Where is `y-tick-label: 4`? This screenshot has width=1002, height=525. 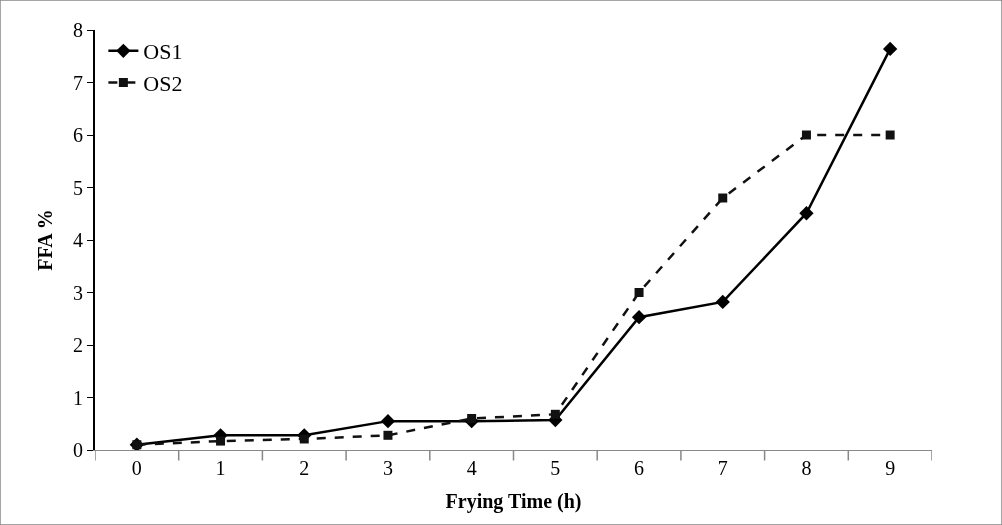
y-tick-label: 4 is located at coordinates (78, 240).